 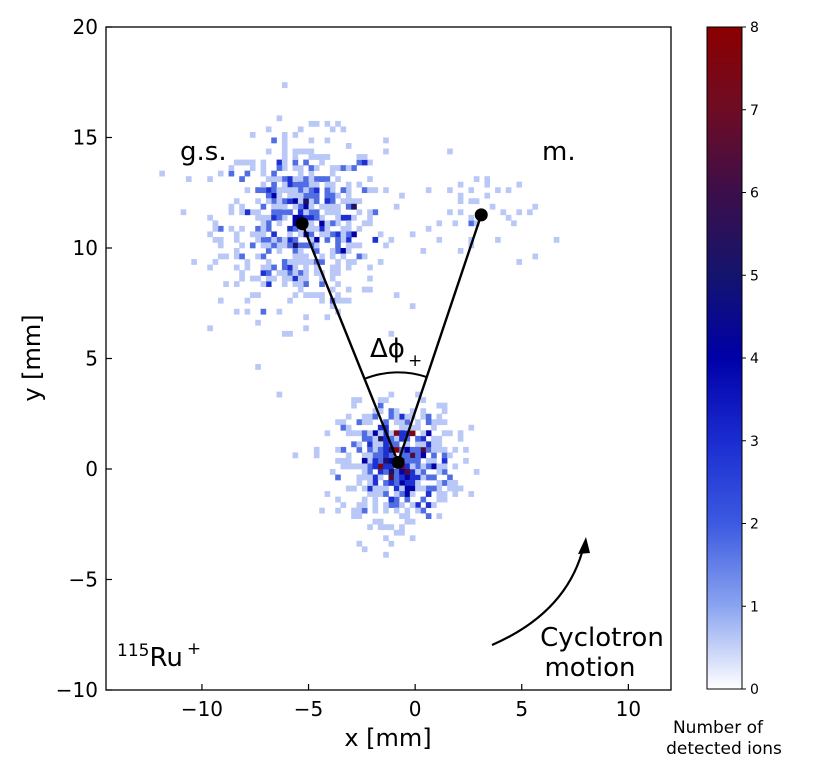 I want to click on m-label: m., so click(x=559, y=152).